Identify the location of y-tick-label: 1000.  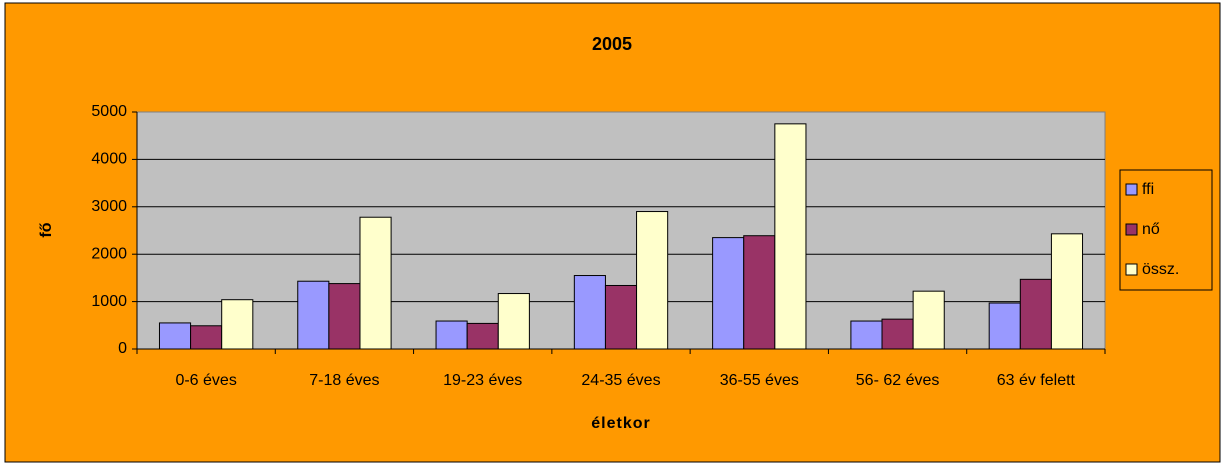
(109, 301).